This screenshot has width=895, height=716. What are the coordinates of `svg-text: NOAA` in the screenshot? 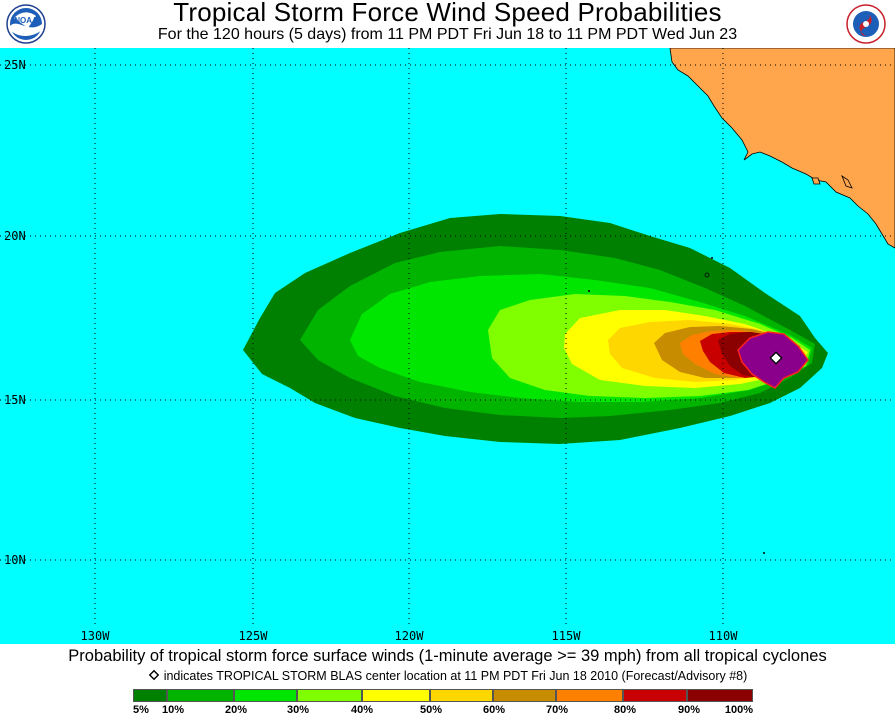 It's located at (26, 20).